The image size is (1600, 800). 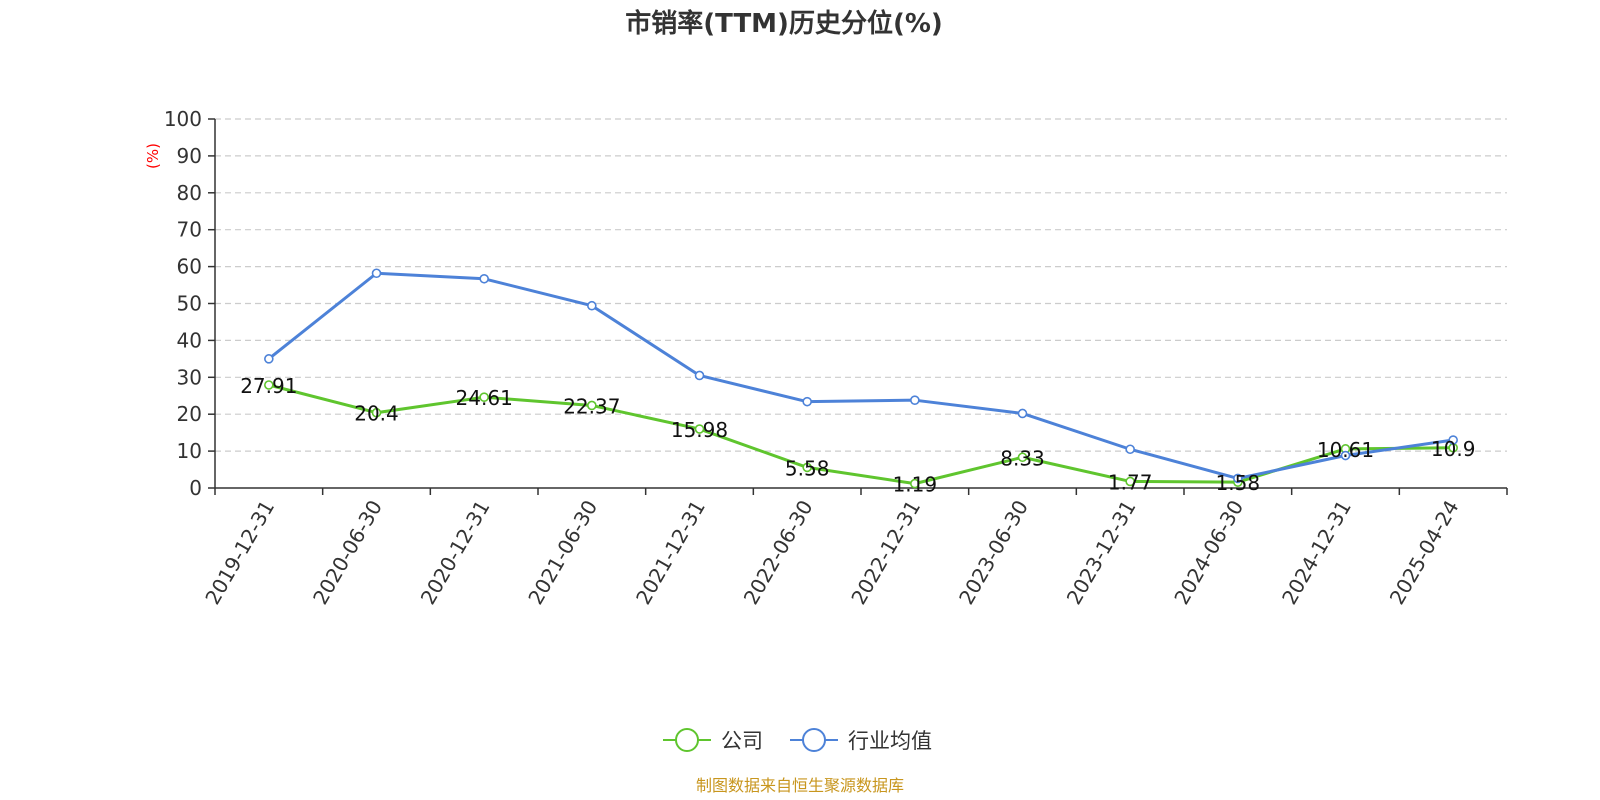 I want to click on data-label: 15.98, so click(x=699, y=430).